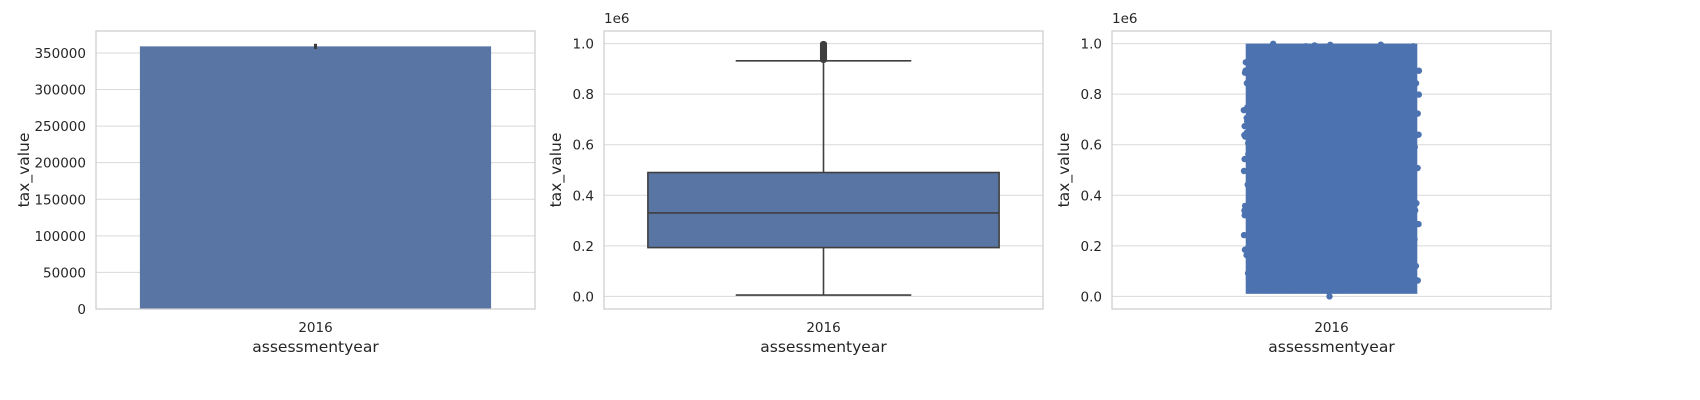 The image size is (1700, 400). What do you see at coordinates (616, 19) in the screenshot?
I see `y-offset-label: 1e6` at bounding box center [616, 19].